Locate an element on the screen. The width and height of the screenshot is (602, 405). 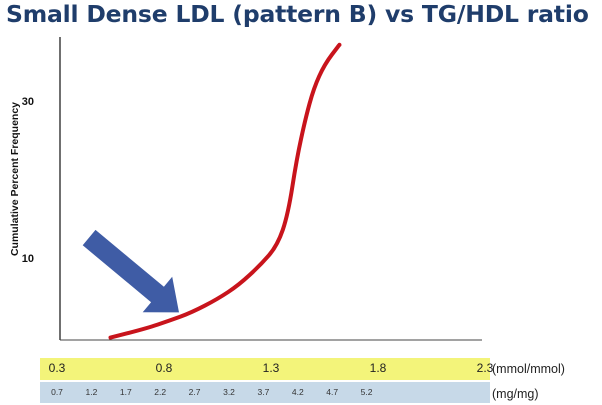
x-tick-label-mg: 2.2 is located at coordinates (160, 392).